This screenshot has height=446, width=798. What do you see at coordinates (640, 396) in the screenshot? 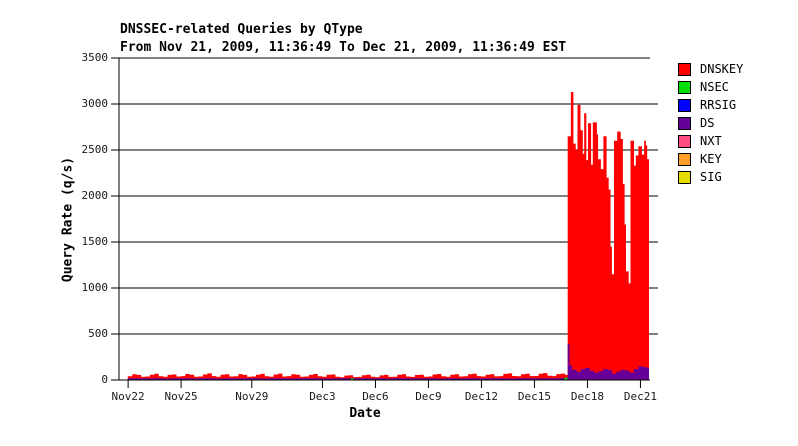
I see `x-tick-label-Dec21: Dec21` at bounding box center [640, 396].